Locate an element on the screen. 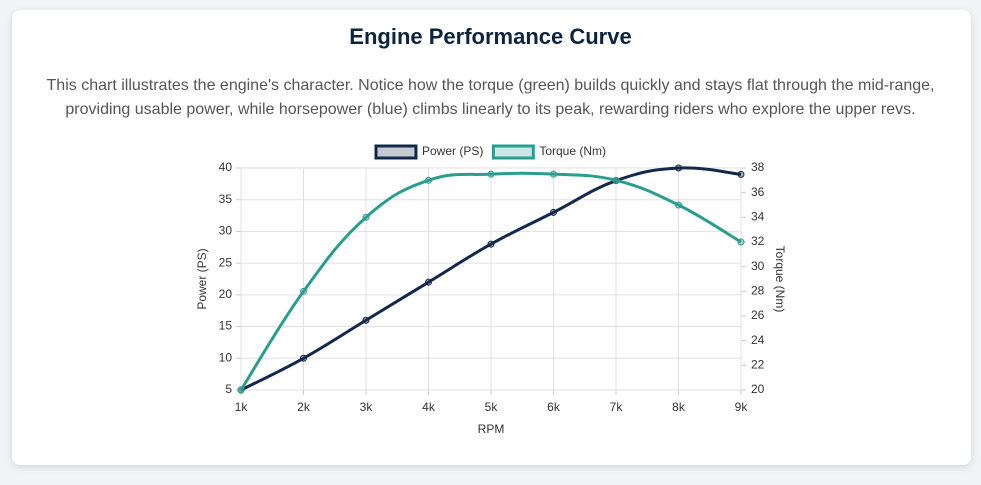 The height and width of the screenshot is (485, 981). y-tick-label: 20 is located at coordinates (226, 294).